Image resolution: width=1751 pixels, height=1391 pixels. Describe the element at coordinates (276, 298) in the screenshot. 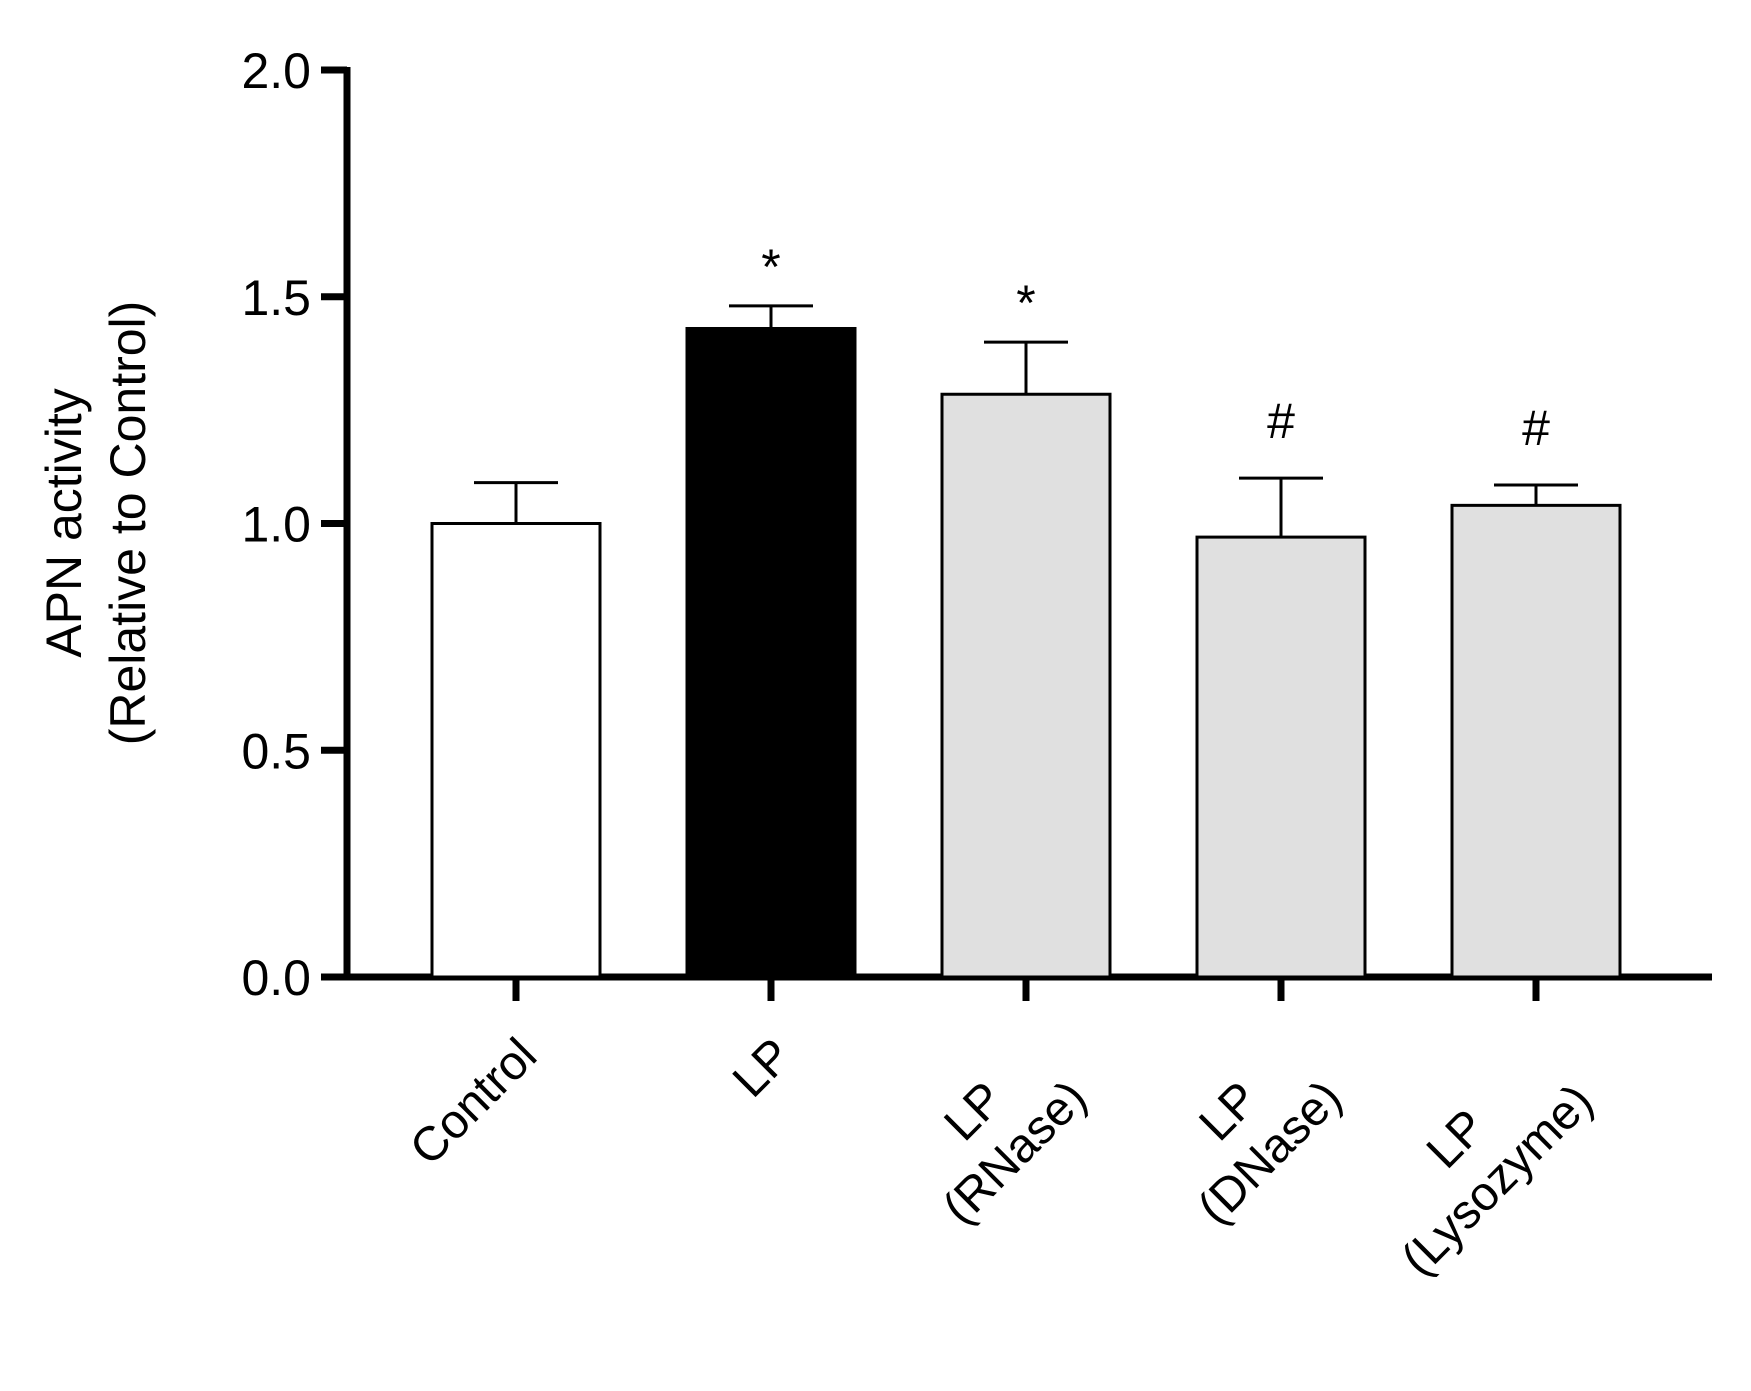

I see `y-tick-label: 1.5` at that location.